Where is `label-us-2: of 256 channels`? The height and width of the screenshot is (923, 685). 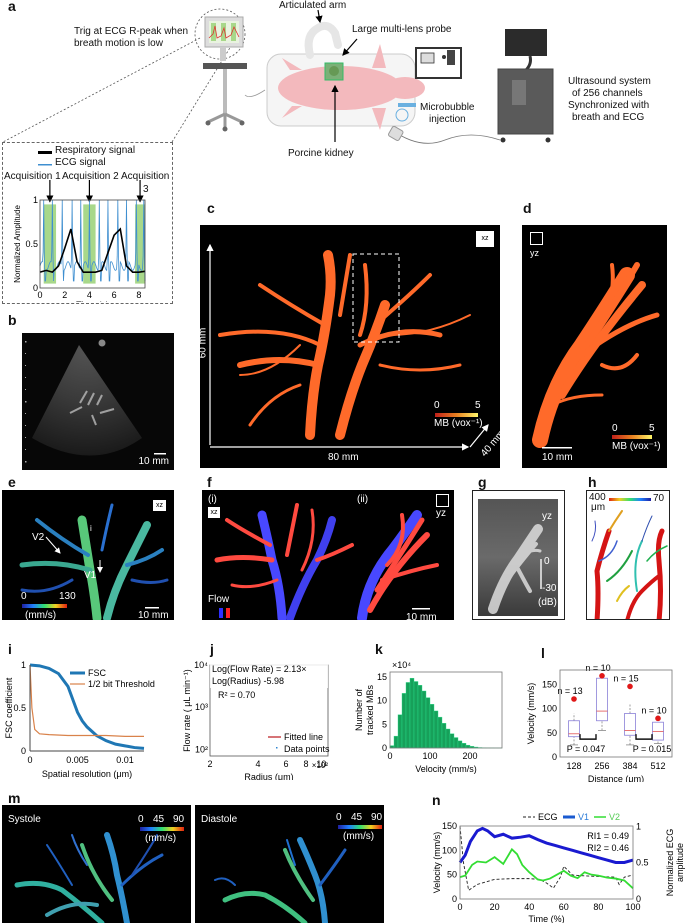
label-us-2: of 256 channels is located at coordinates (607, 93).